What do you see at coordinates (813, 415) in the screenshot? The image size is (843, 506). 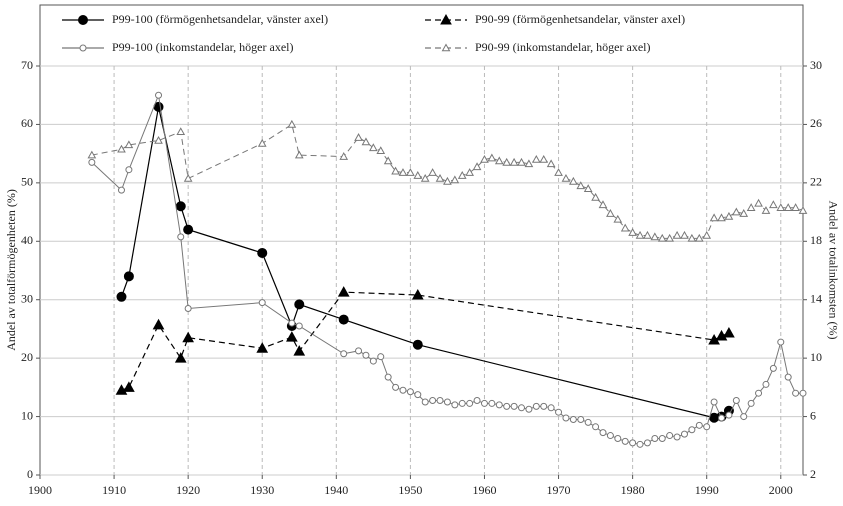 I see `y2-tick-label: 6` at bounding box center [813, 415].